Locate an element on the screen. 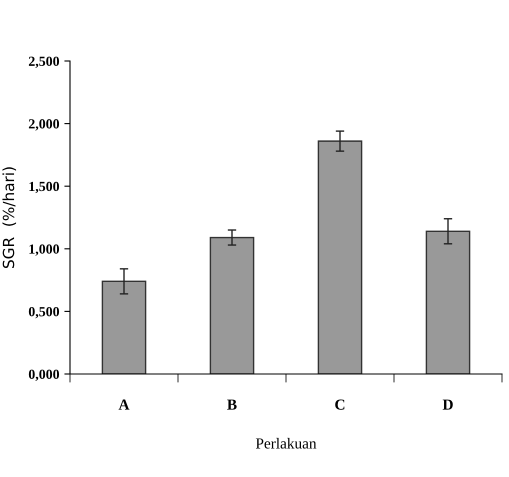  x-axis-title: Perlakuan is located at coordinates (286, 443).